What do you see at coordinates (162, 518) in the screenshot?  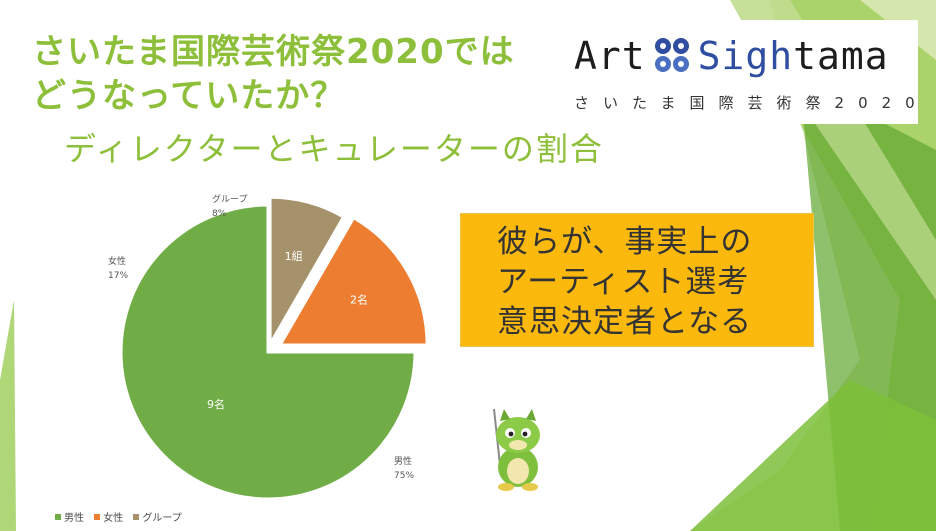 I see `legend-label-group: グループ` at bounding box center [162, 518].